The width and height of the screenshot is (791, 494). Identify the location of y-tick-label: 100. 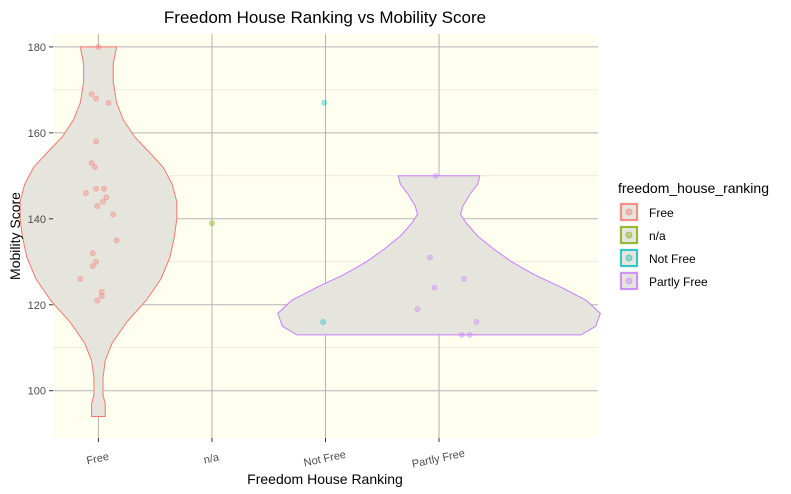
(37, 392).